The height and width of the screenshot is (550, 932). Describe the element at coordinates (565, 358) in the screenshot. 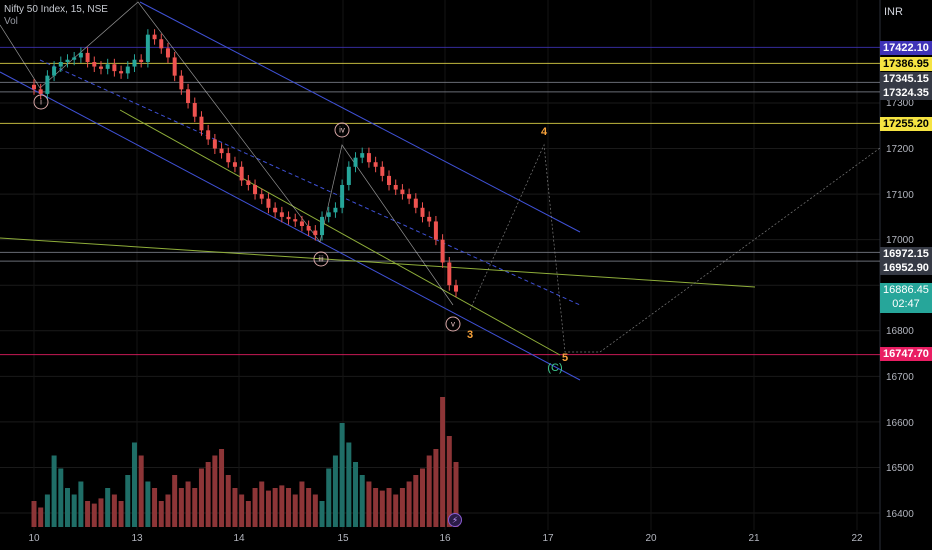

I see `wave-label-5: 5` at that location.